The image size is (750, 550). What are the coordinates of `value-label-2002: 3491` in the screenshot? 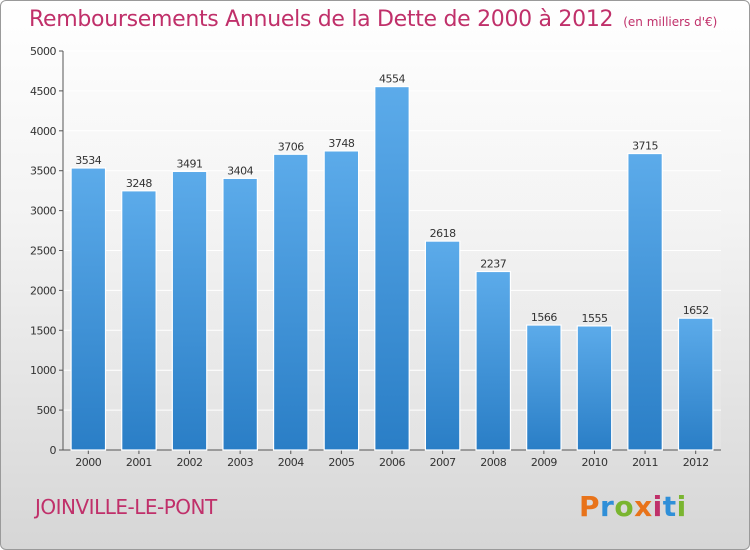 It's located at (190, 163).